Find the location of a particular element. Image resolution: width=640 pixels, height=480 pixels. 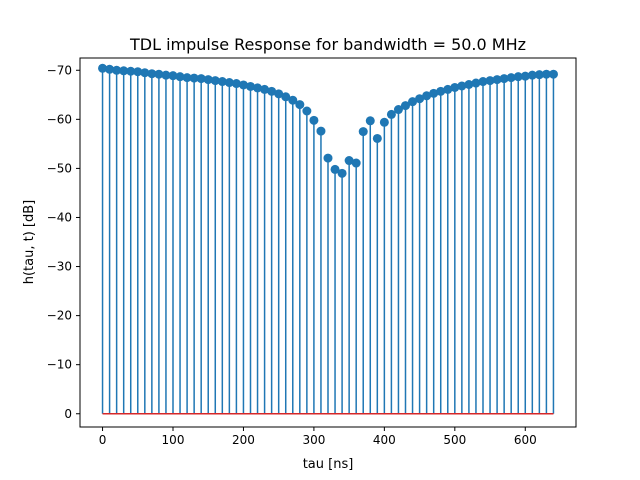

y-tick-label: −60 is located at coordinates (59, 119).